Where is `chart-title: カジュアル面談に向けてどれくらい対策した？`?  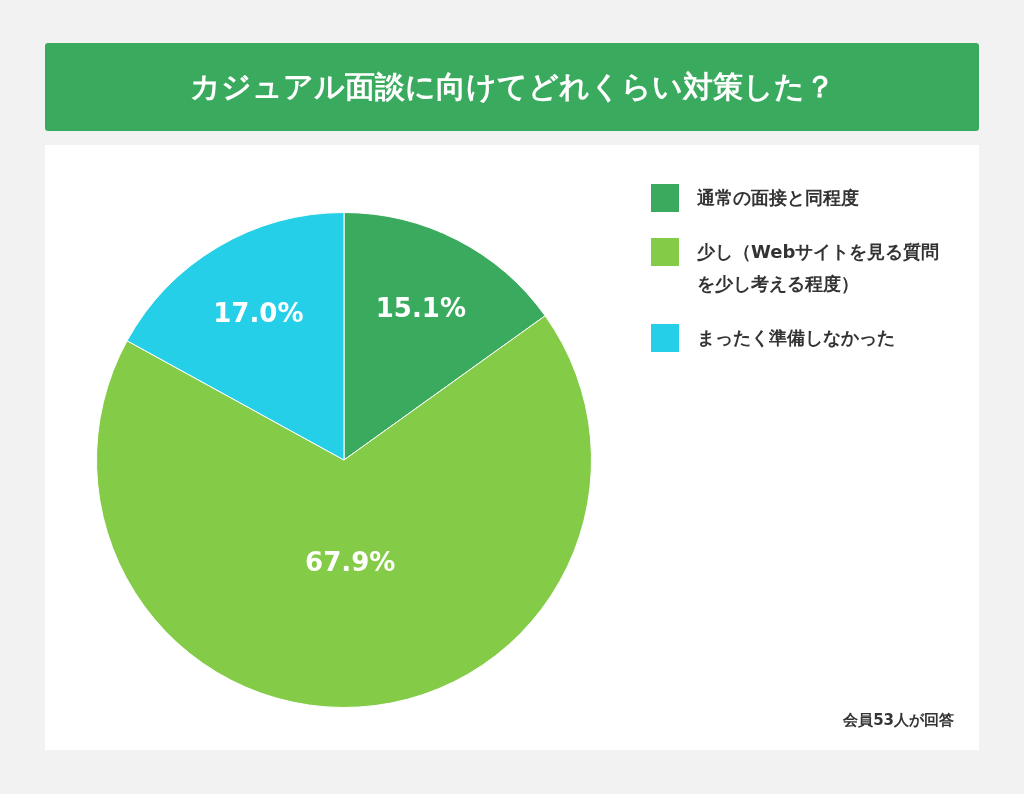
chart-title: カジュアル面談に向けてどれくらい対策した？ is located at coordinates (512, 87).